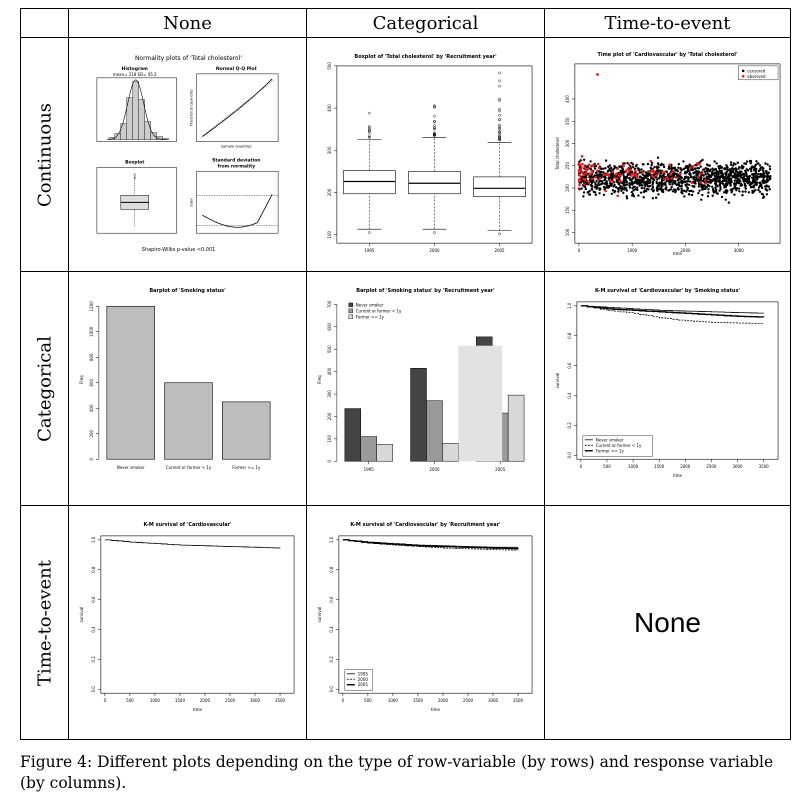 The height and width of the screenshot is (804, 811). What do you see at coordinates (518, 700) in the screenshot?
I see `km-year-xtick-label: 3500` at bounding box center [518, 700].